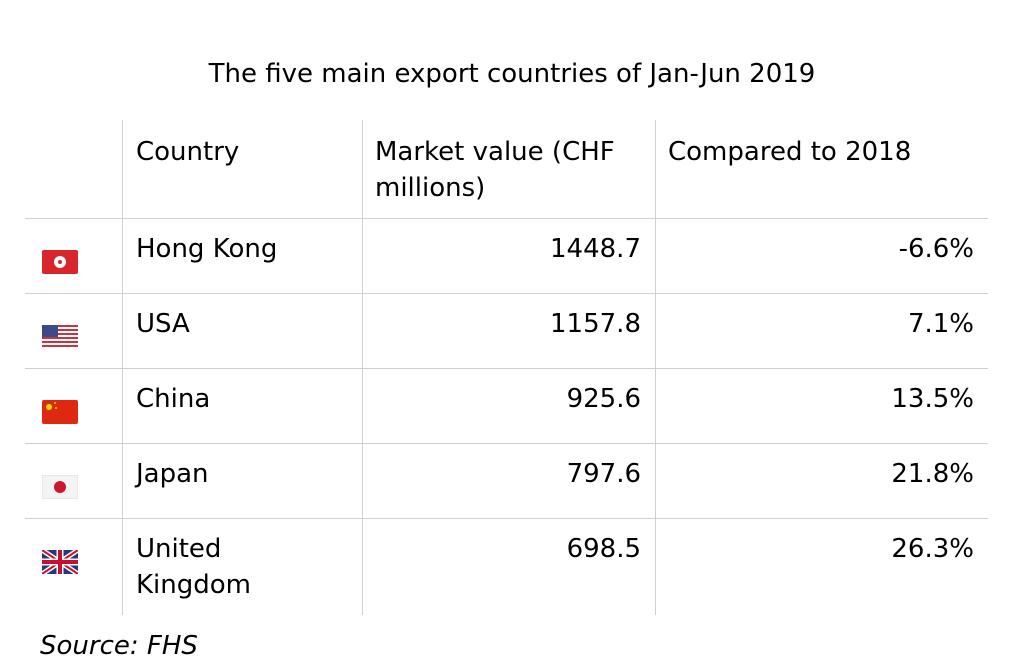 The image size is (1024, 664). What do you see at coordinates (936, 249) in the screenshot?
I see `table-cell: -6.6%` at bounding box center [936, 249].